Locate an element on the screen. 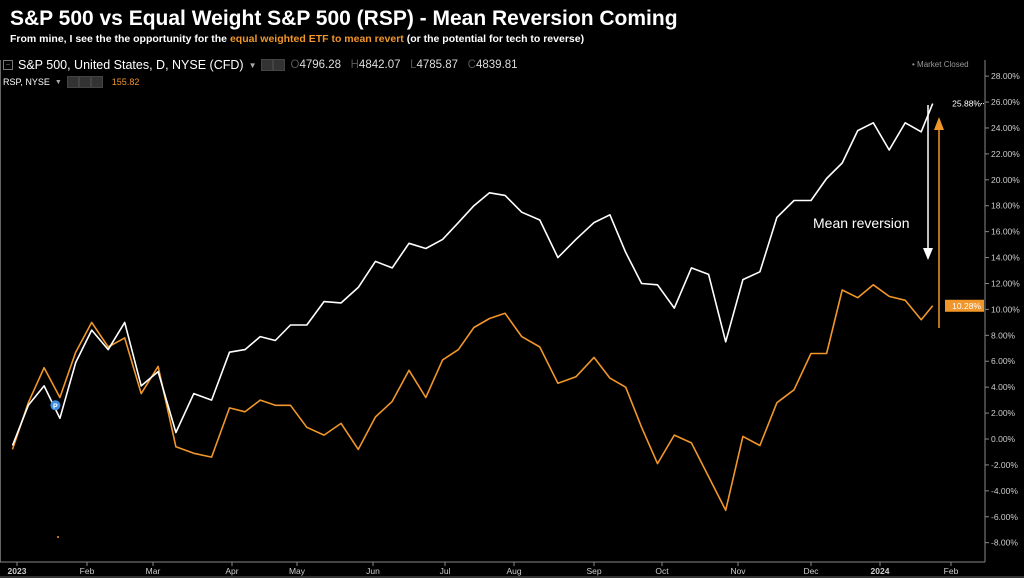 The width and height of the screenshot is (1024, 578). x-tick-label: Jul is located at coordinates (445, 571).